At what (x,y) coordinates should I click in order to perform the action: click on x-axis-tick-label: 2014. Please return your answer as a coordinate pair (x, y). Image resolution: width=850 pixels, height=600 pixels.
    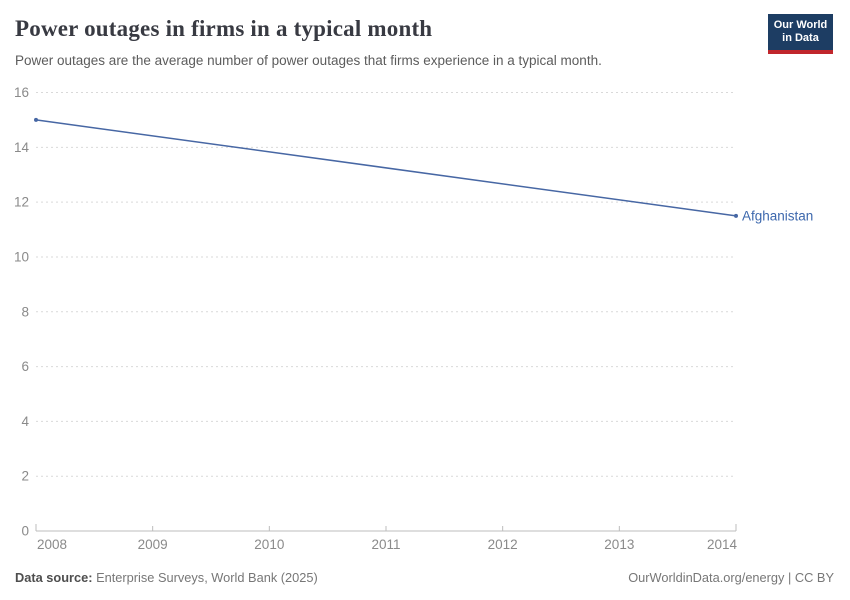
    Looking at the image, I should click on (722, 544).